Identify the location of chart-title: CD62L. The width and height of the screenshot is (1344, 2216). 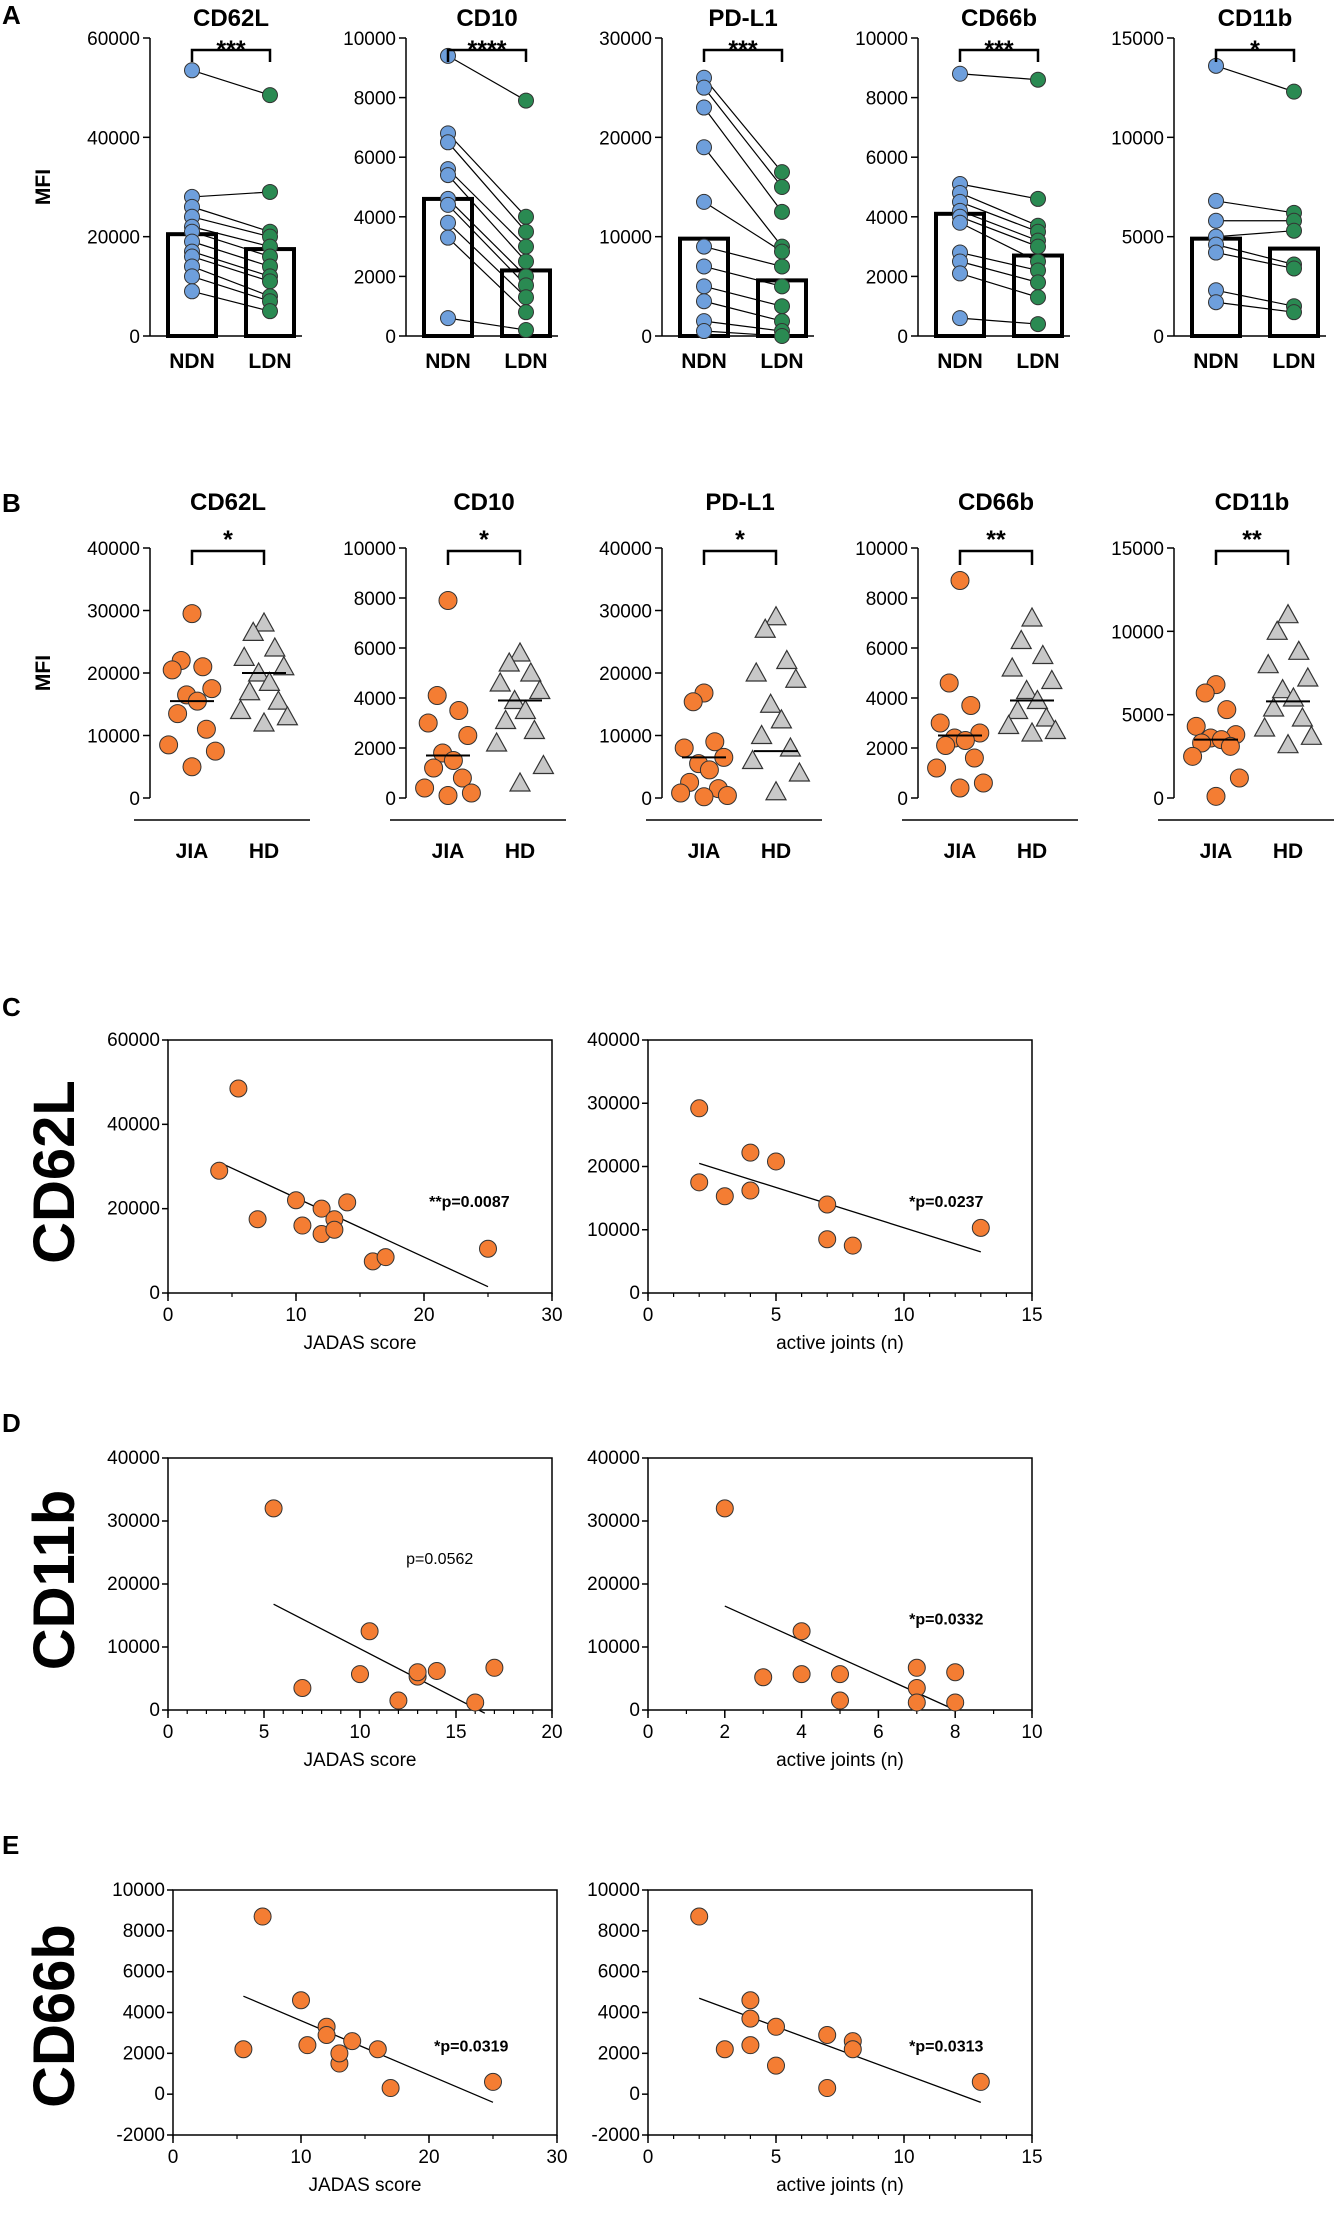
(231, 18).